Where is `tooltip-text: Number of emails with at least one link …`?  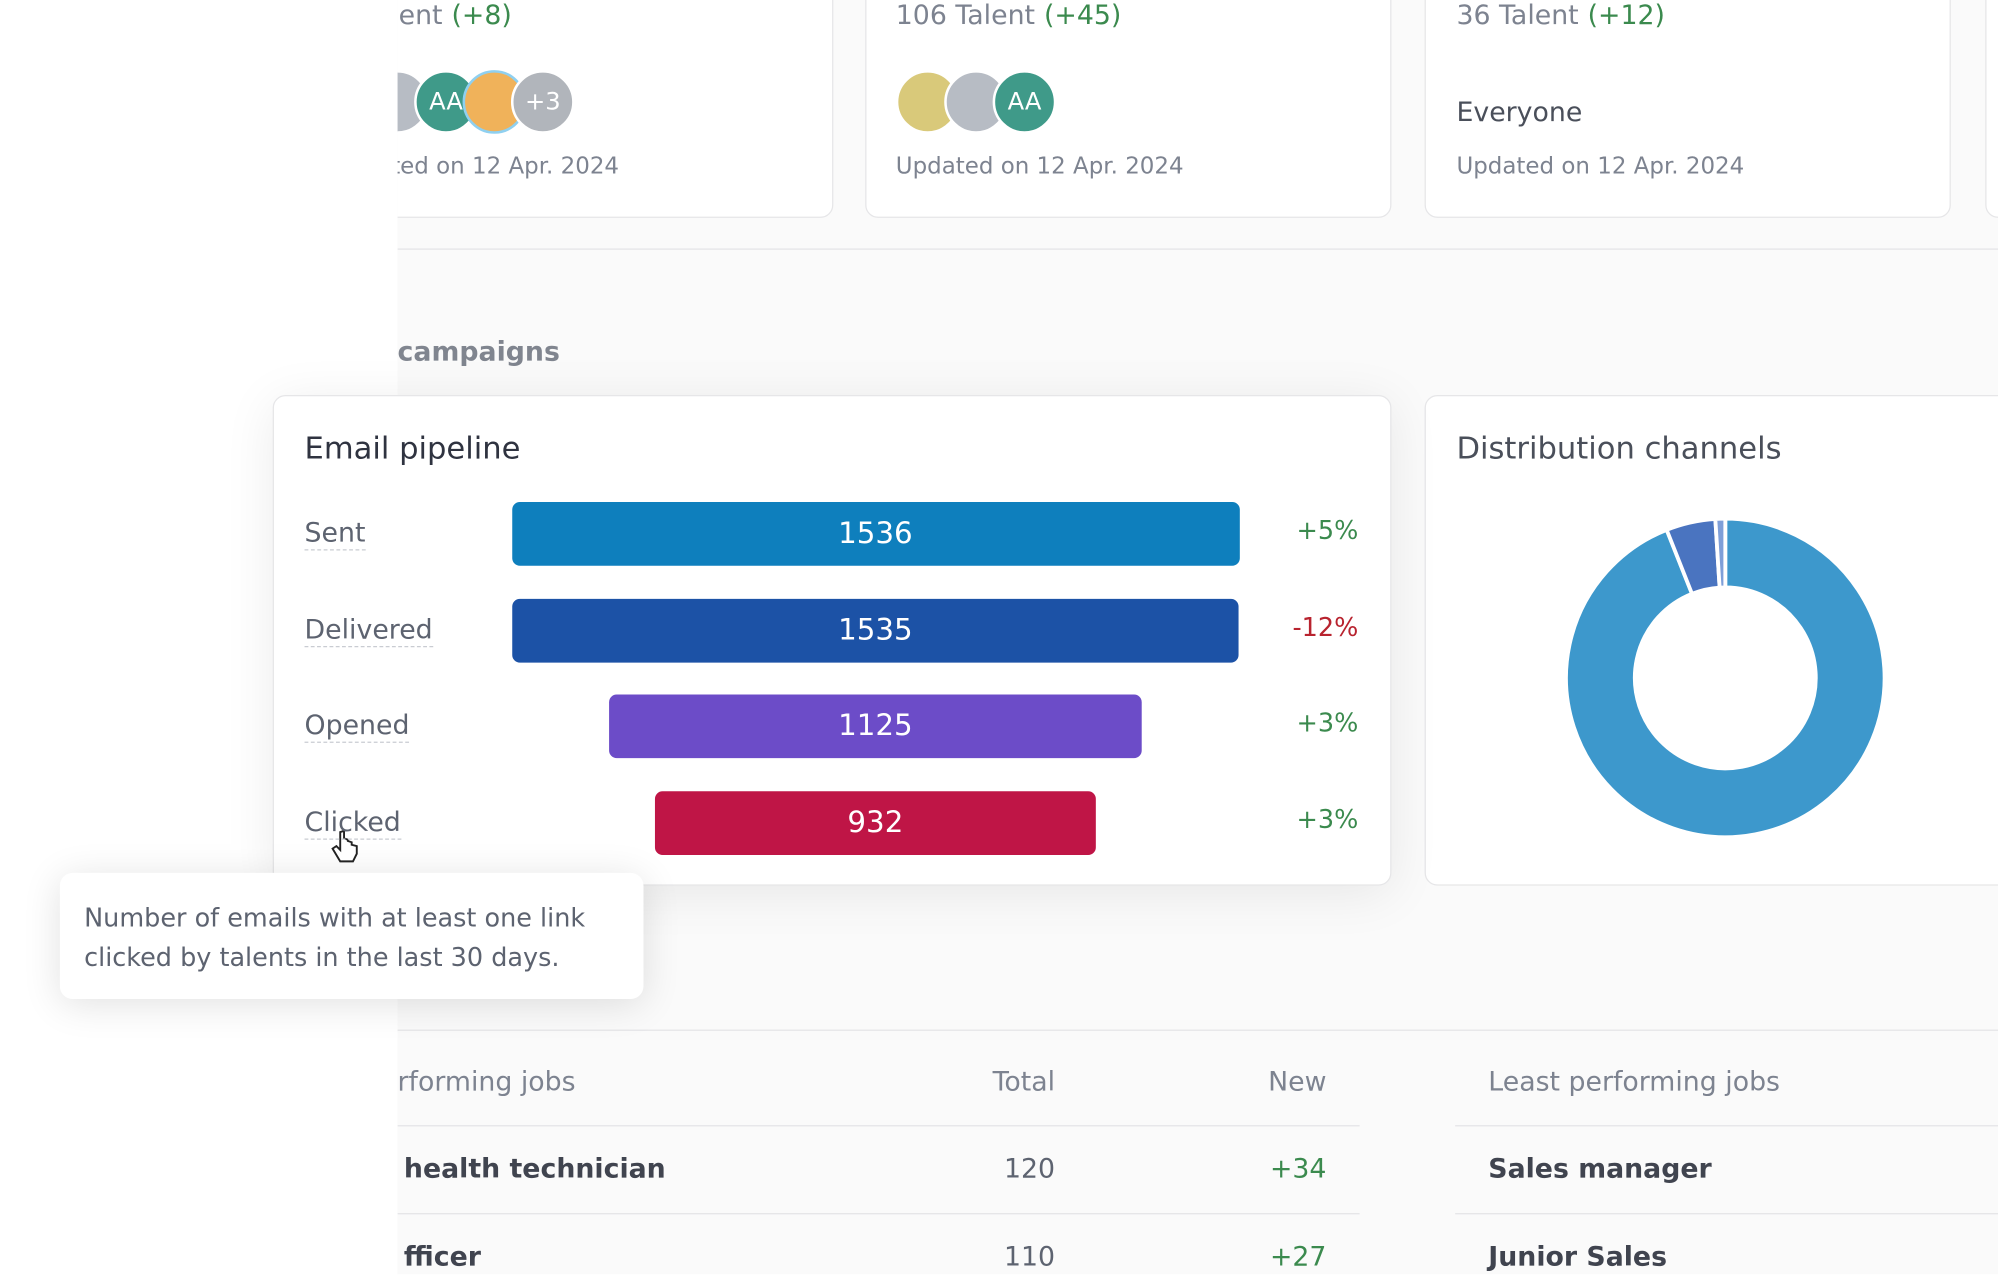
tooltip-text: Number of emails with at least one link … is located at coordinates (335, 937).